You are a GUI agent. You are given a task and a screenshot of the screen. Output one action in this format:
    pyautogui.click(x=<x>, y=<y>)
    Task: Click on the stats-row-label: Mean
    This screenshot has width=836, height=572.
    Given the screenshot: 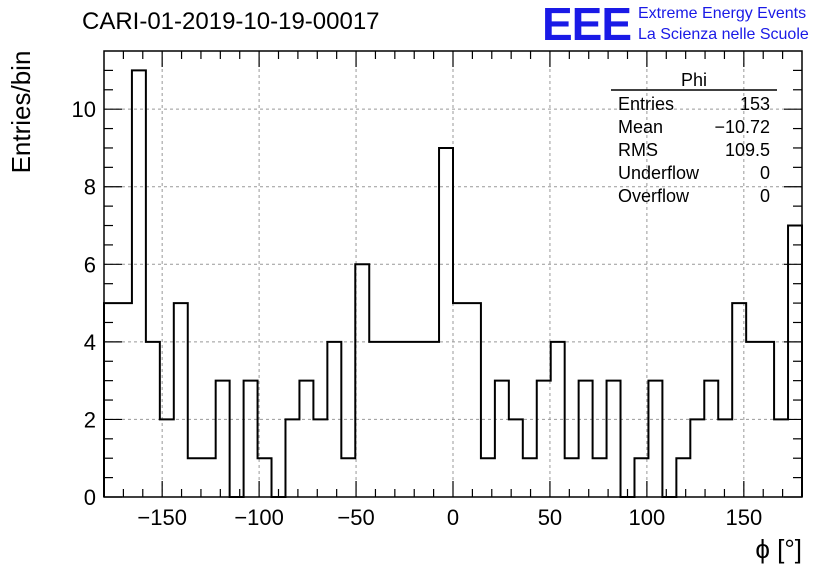 What is the action you would take?
    pyautogui.click(x=640, y=127)
    